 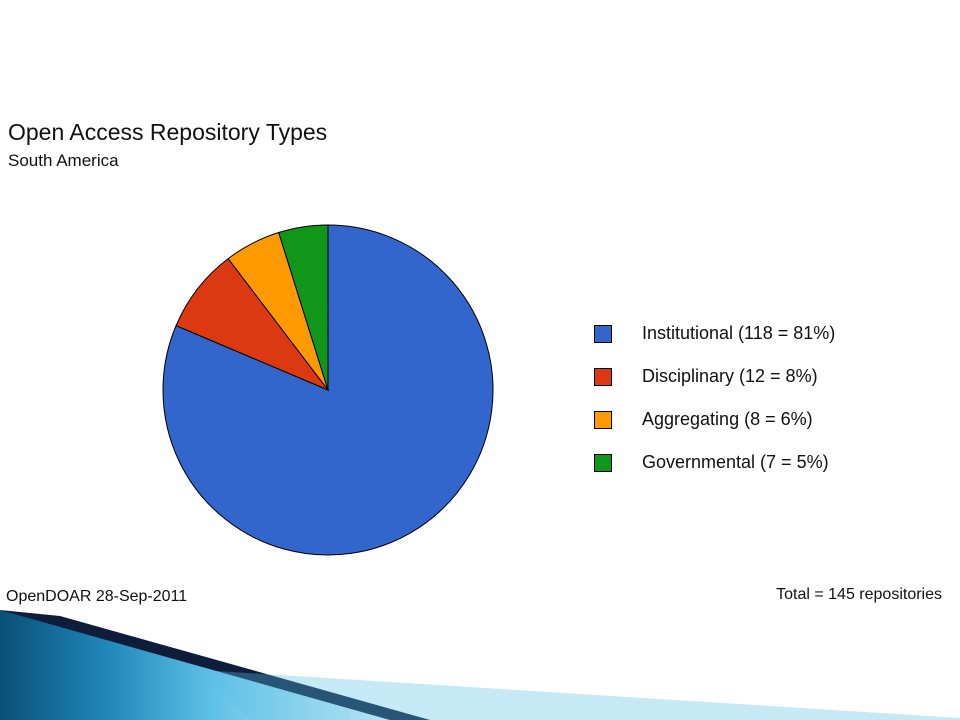 I want to click on chart-title: Open Access Repository Types, so click(x=168, y=132).